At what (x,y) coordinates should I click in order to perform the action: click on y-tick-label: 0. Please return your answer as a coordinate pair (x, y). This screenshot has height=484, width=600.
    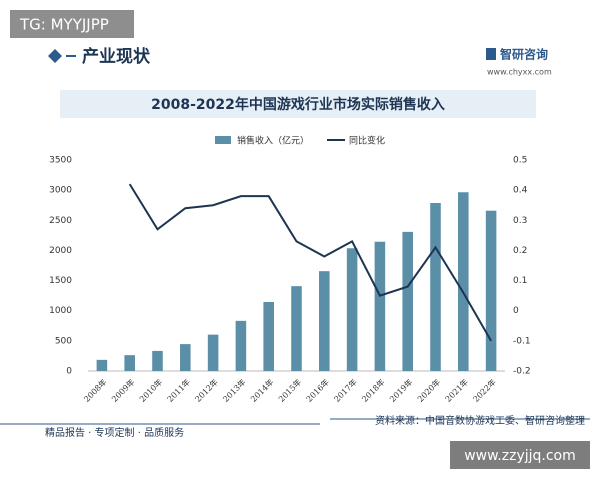
    Looking at the image, I should click on (69, 372).